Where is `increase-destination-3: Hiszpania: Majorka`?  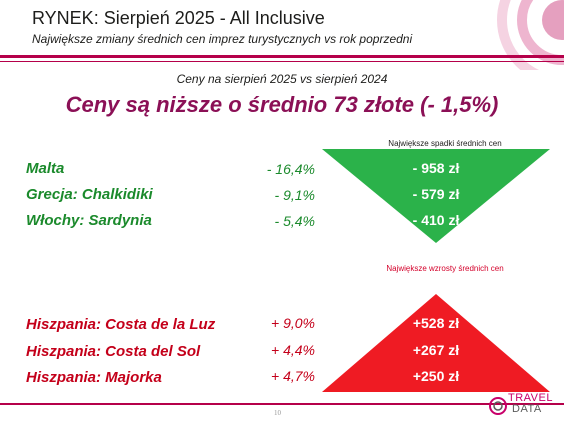
increase-destination-3: Hiszpania: Majorka is located at coordinates (94, 377).